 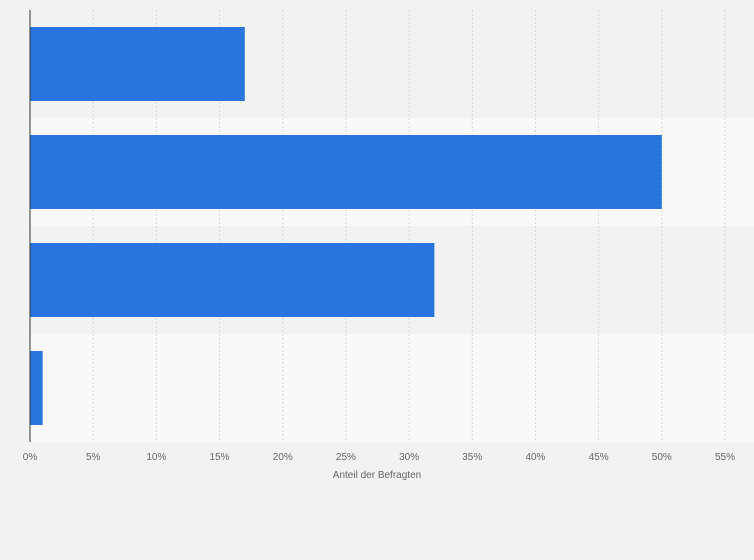 What do you see at coordinates (283, 457) in the screenshot?
I see `x-tick-label: 20%` at bounding box center [283, 457].